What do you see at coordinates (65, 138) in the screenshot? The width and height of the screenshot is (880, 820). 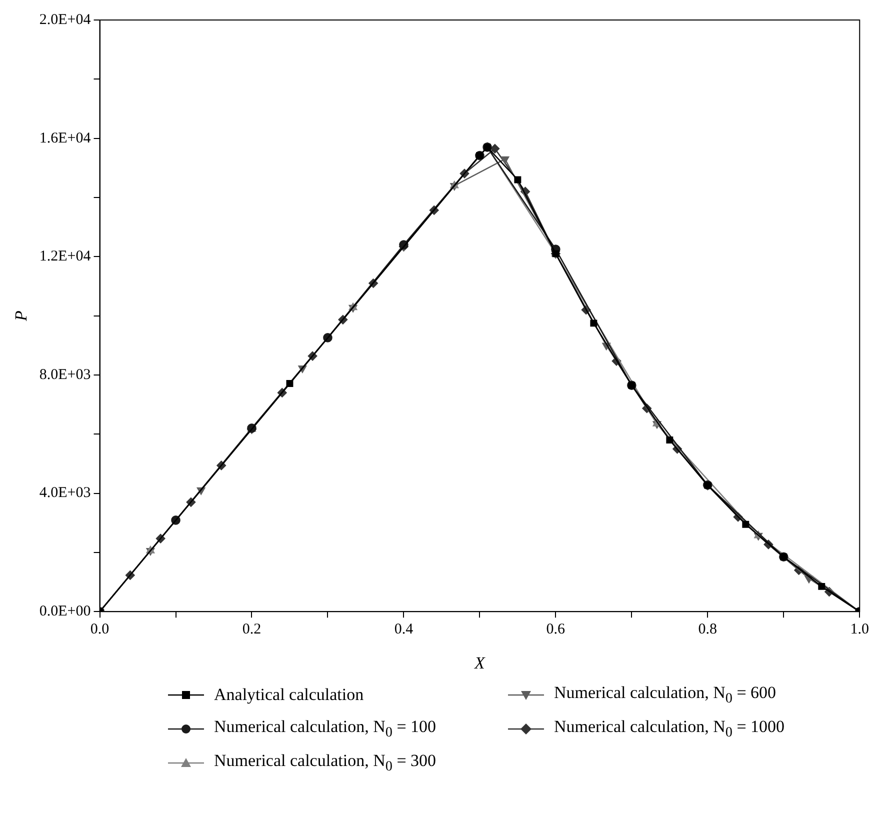 I see `y-tick-label: 1.6E+04` at bounding box center [65, 138].